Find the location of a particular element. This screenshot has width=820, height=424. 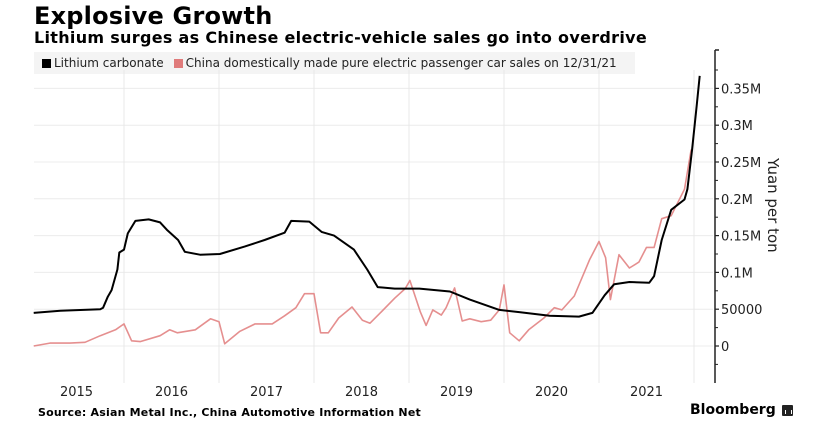

legend-swatch-lithium is located at coordinates (46, 63).